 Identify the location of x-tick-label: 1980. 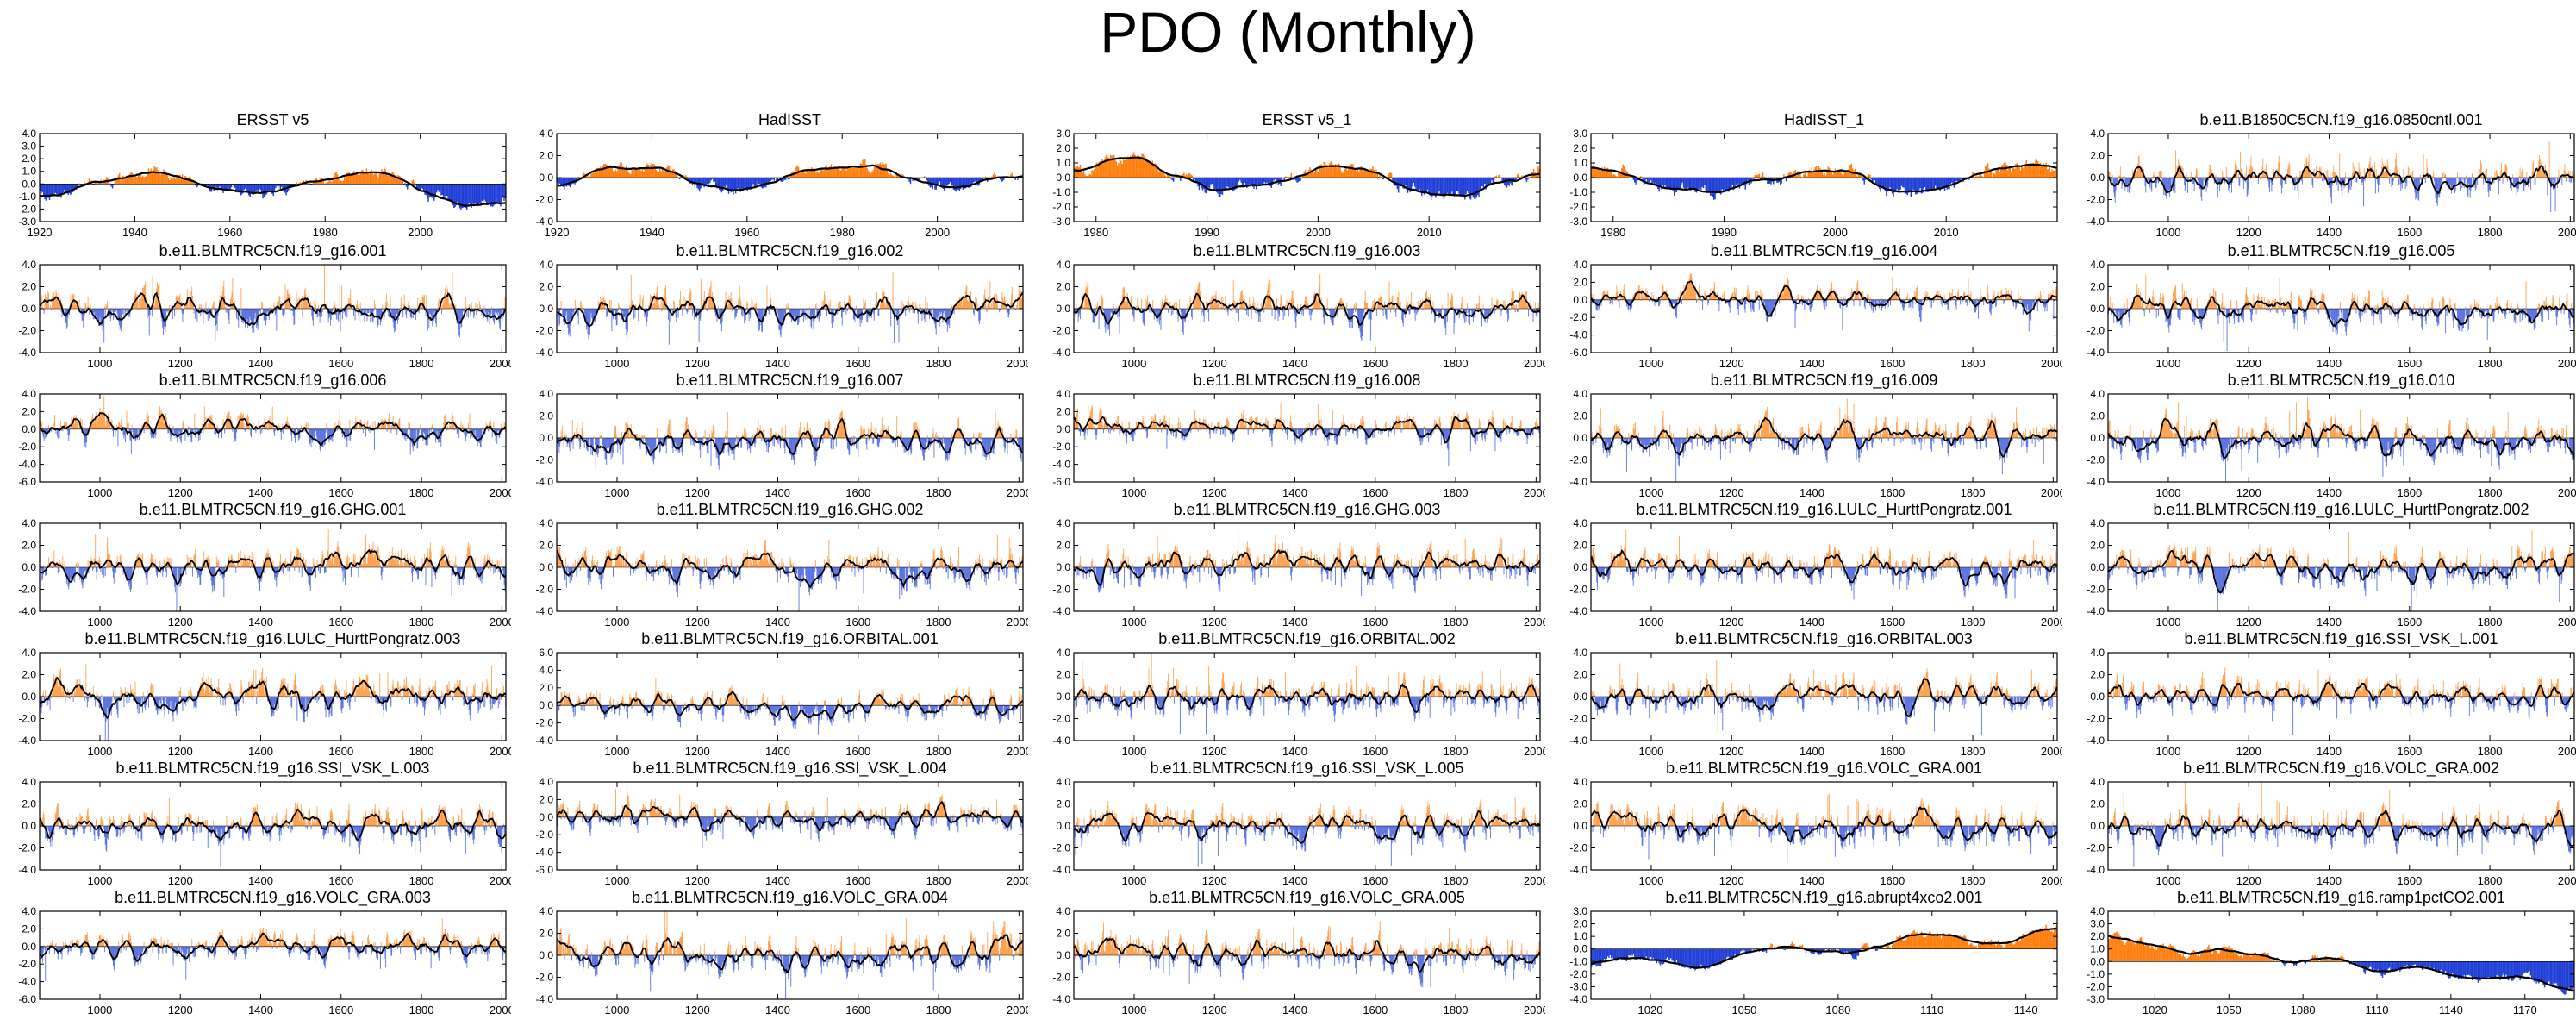
(1612, 233).